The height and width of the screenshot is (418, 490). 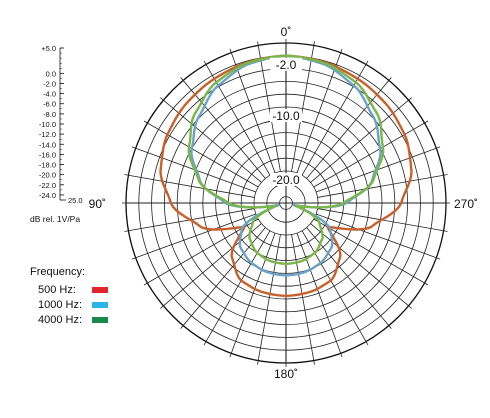 I want to click on legend-swatch-blue, so click(x=100, y=304).